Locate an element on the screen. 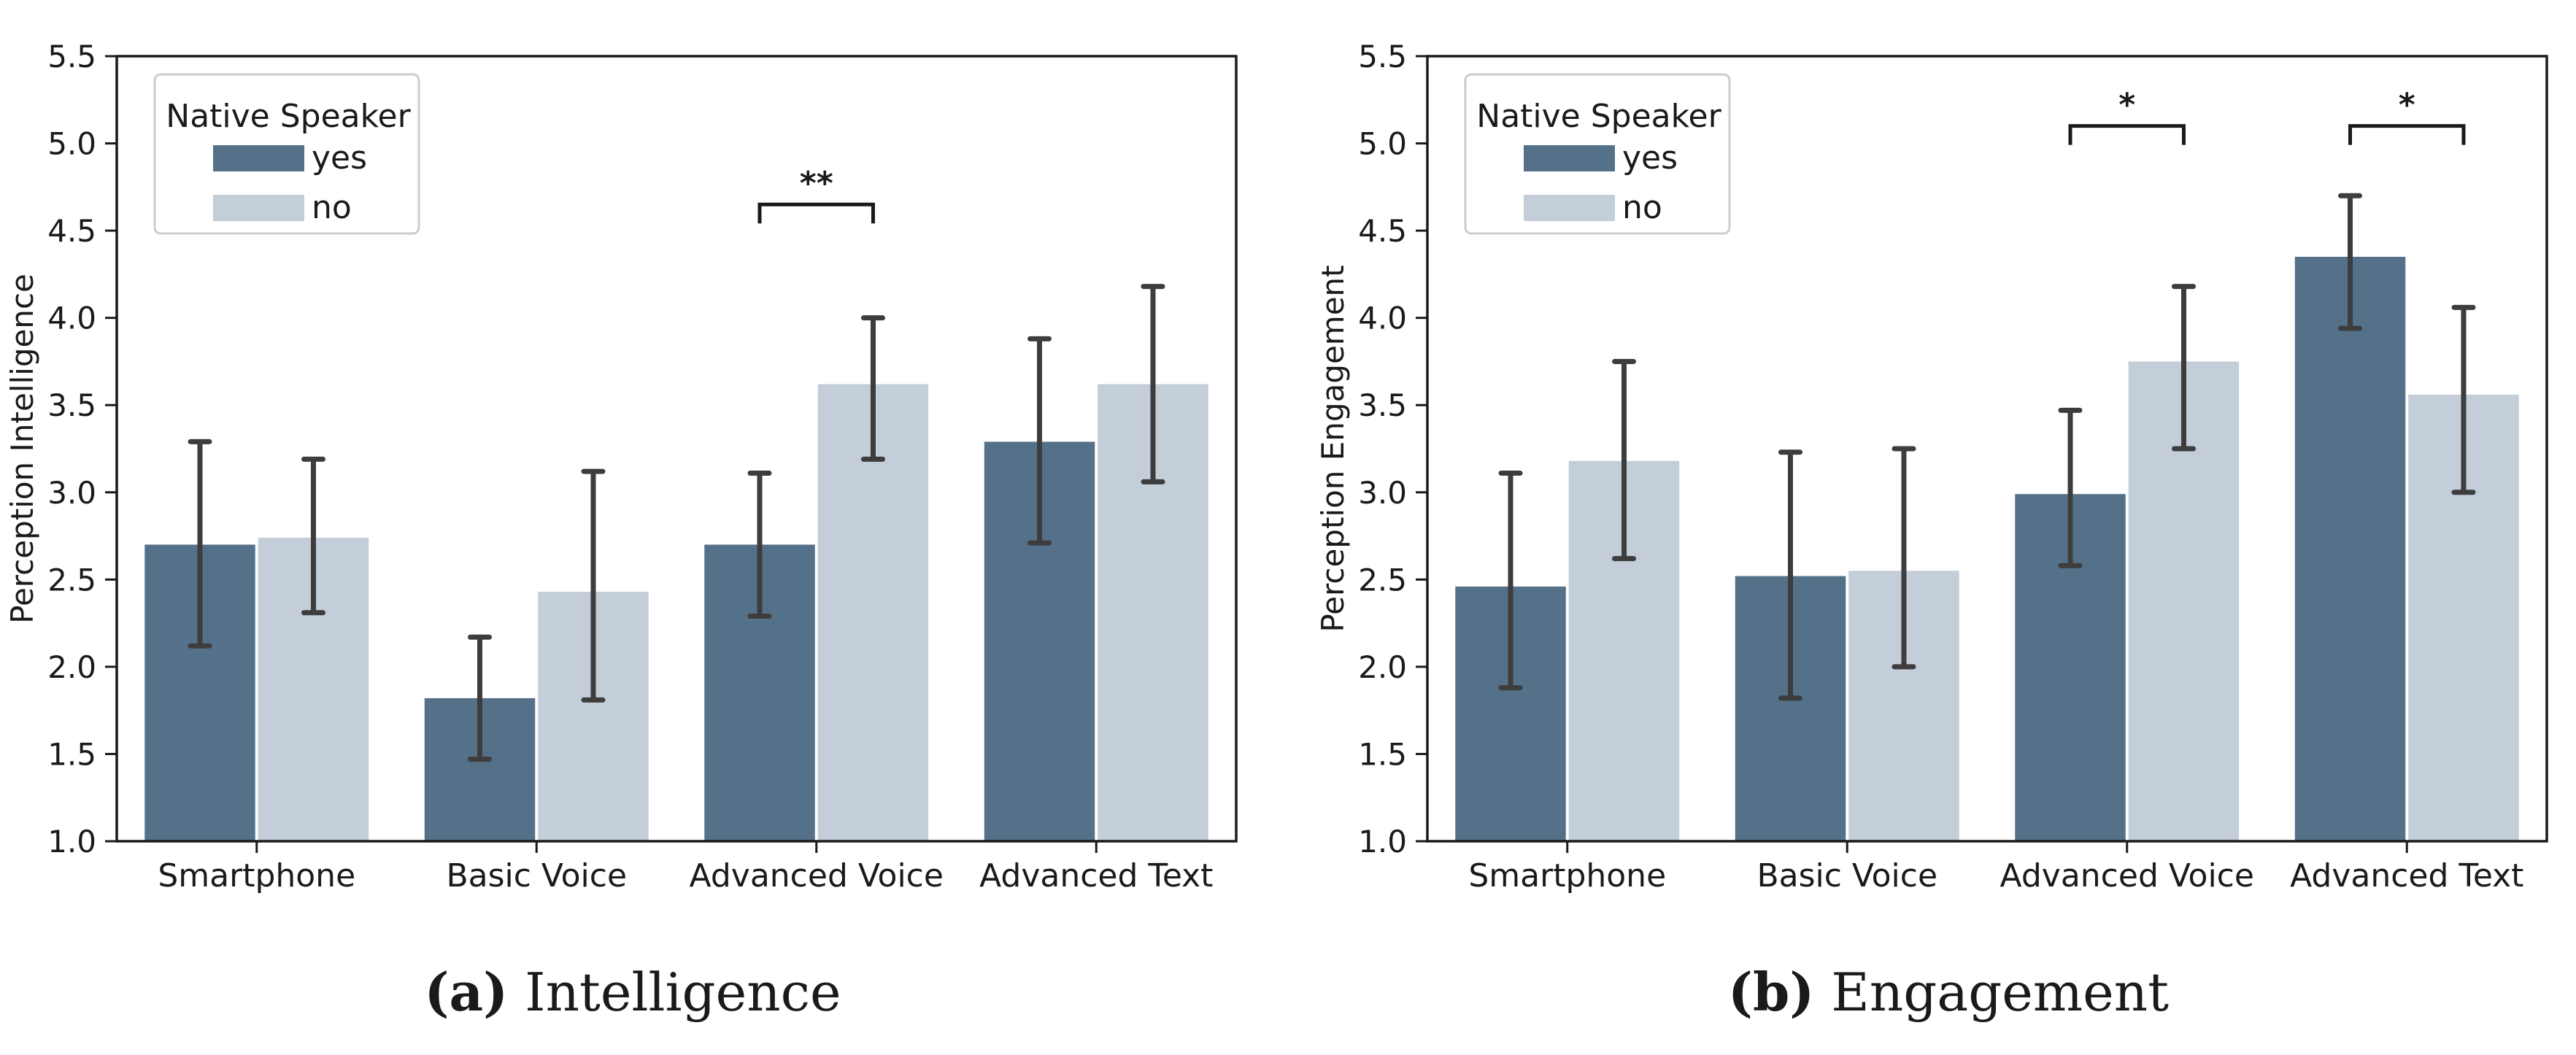 This screenshot has height=1055, width=2576. y-axis-label: Perception Intelligence is located at coordinates (22, 449).